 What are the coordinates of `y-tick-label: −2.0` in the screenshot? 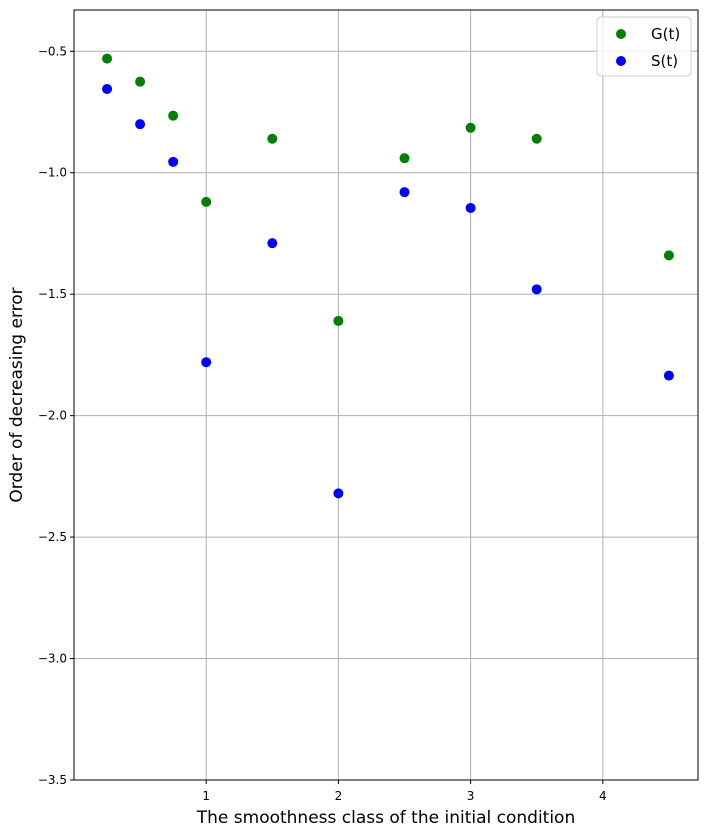 It's located at (52, 416).